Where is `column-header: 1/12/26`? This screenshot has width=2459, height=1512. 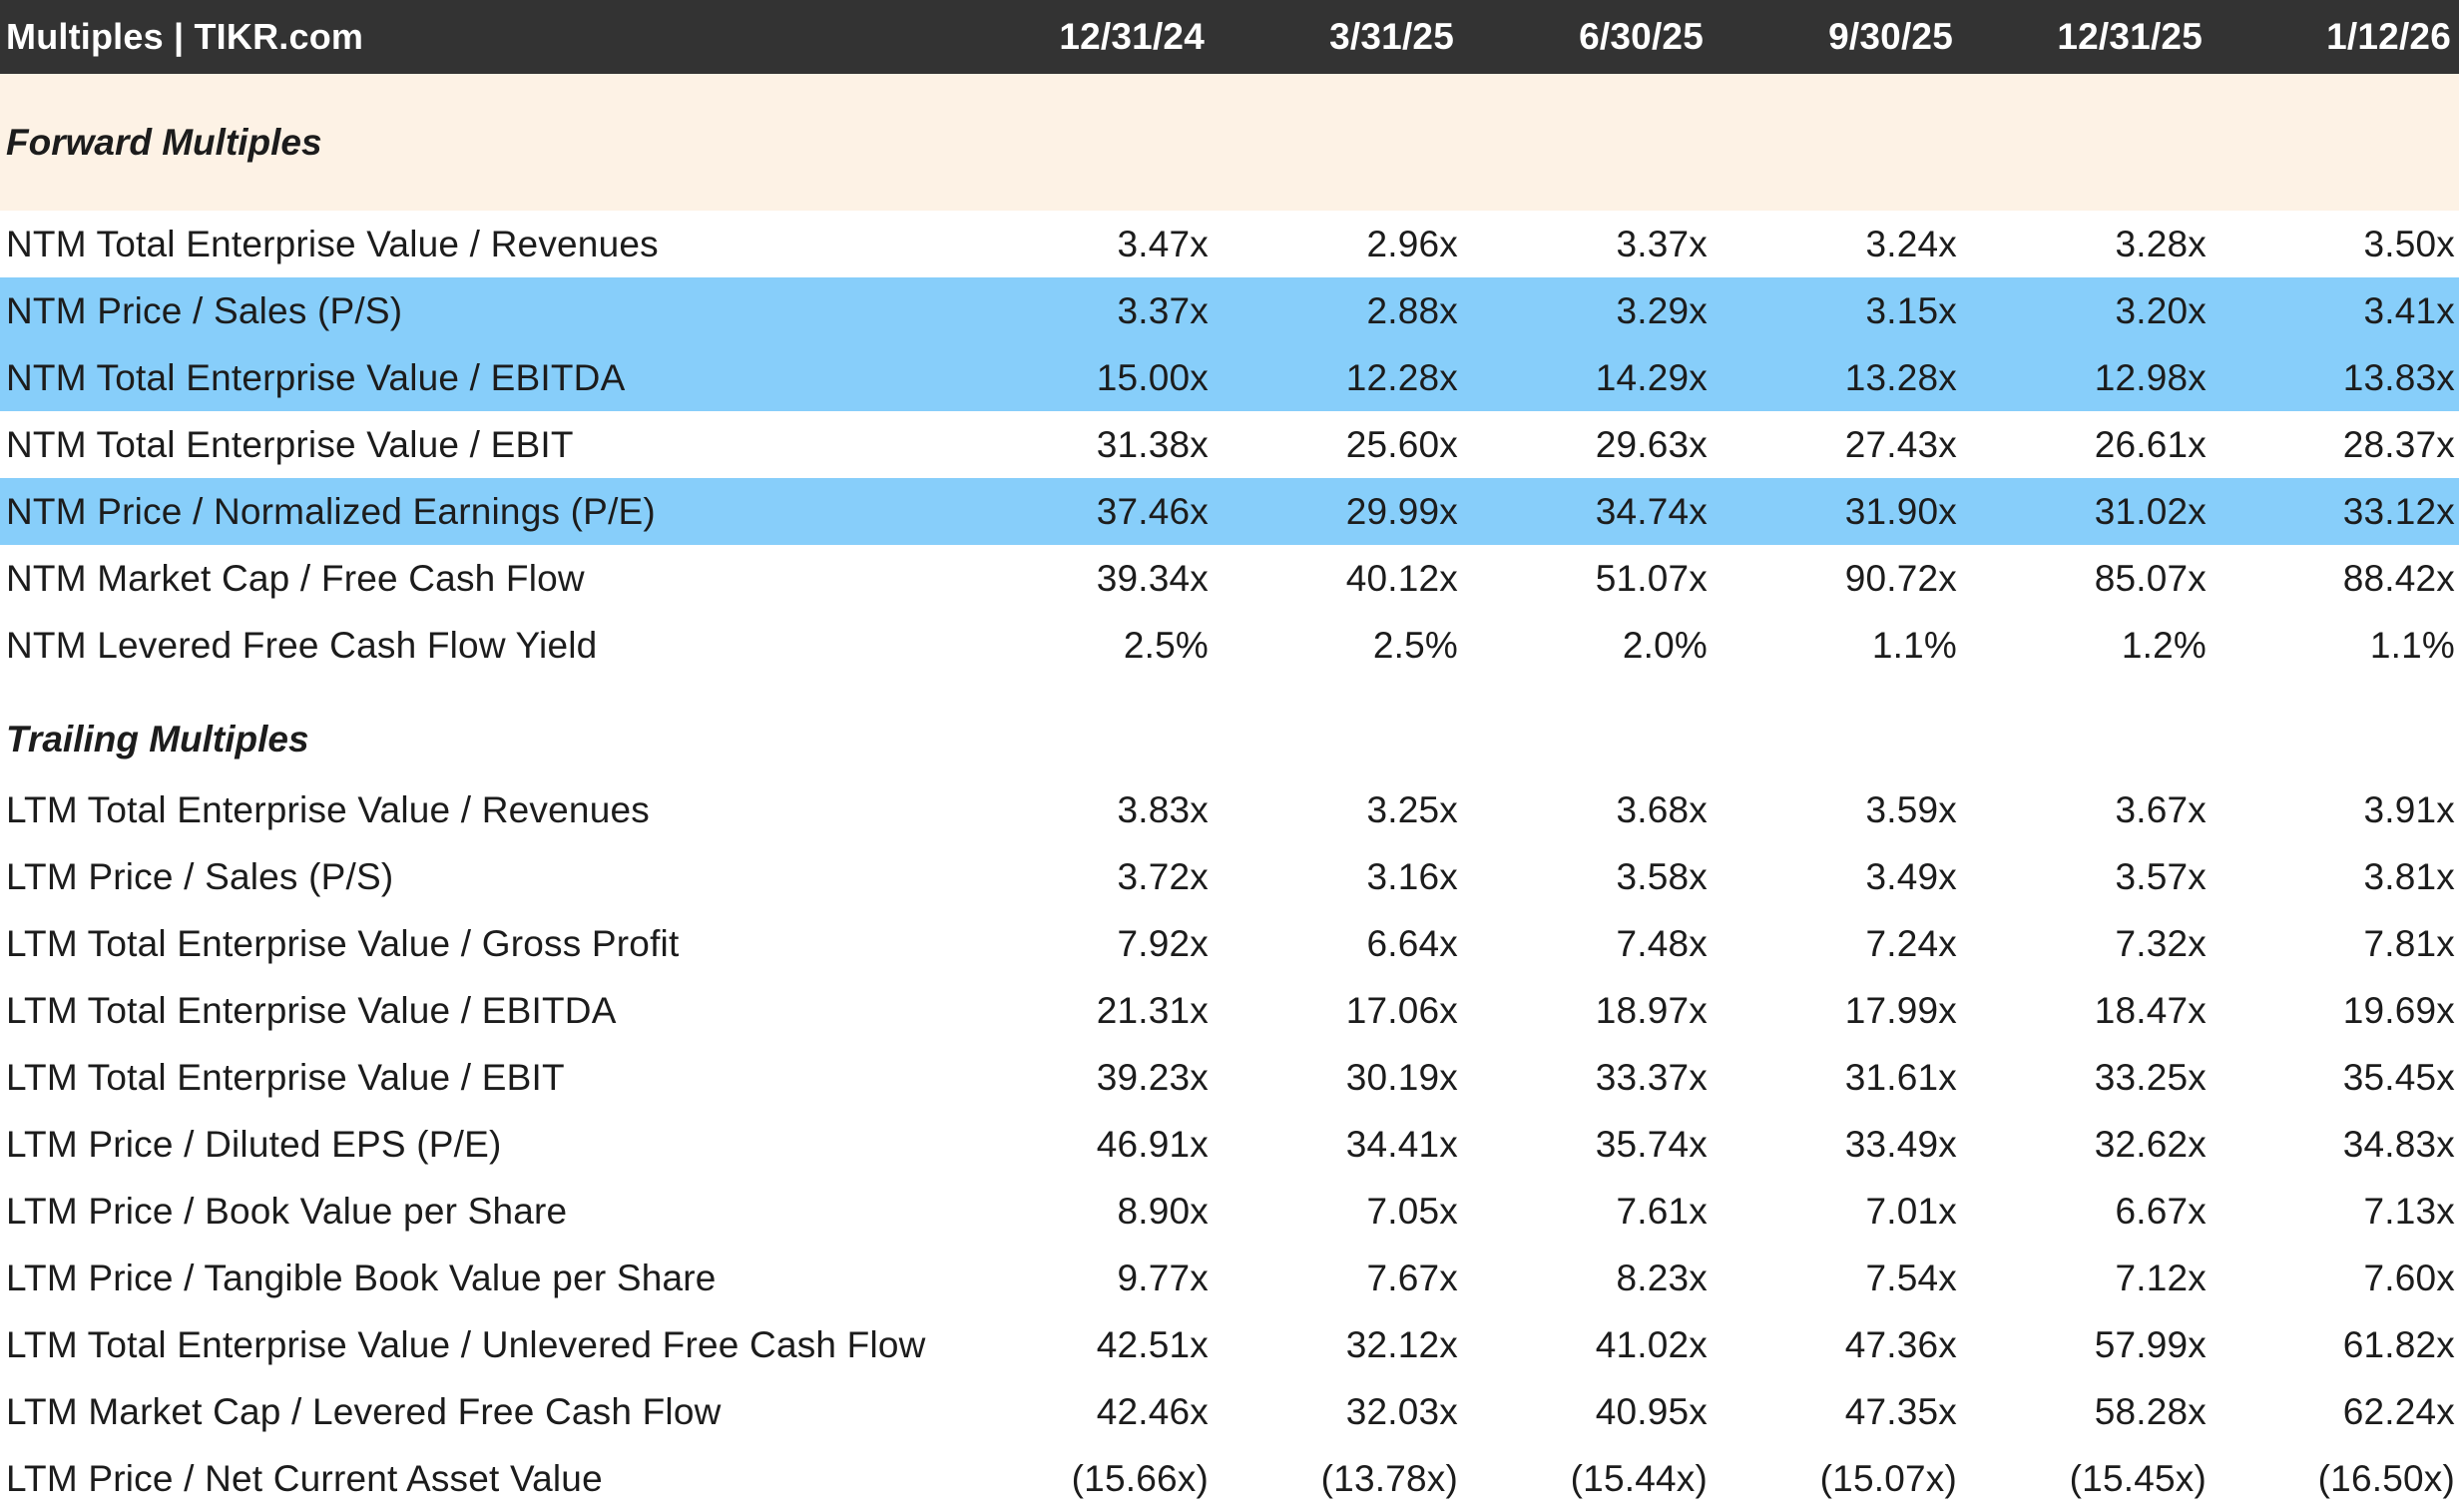 column-header: 1/12/26 is located at coordinates (2388, 36).